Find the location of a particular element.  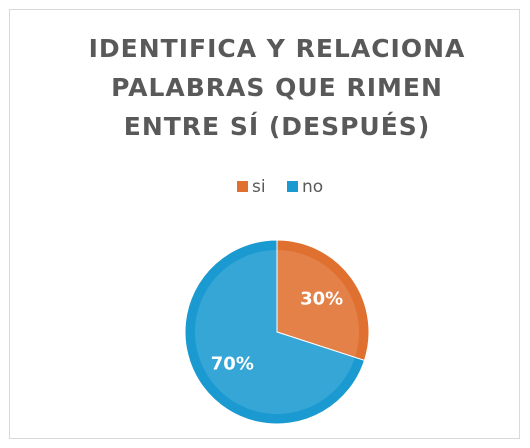

chart-title: IDENTIFICA Y RELACIONA is located at coordinates (277, 48).